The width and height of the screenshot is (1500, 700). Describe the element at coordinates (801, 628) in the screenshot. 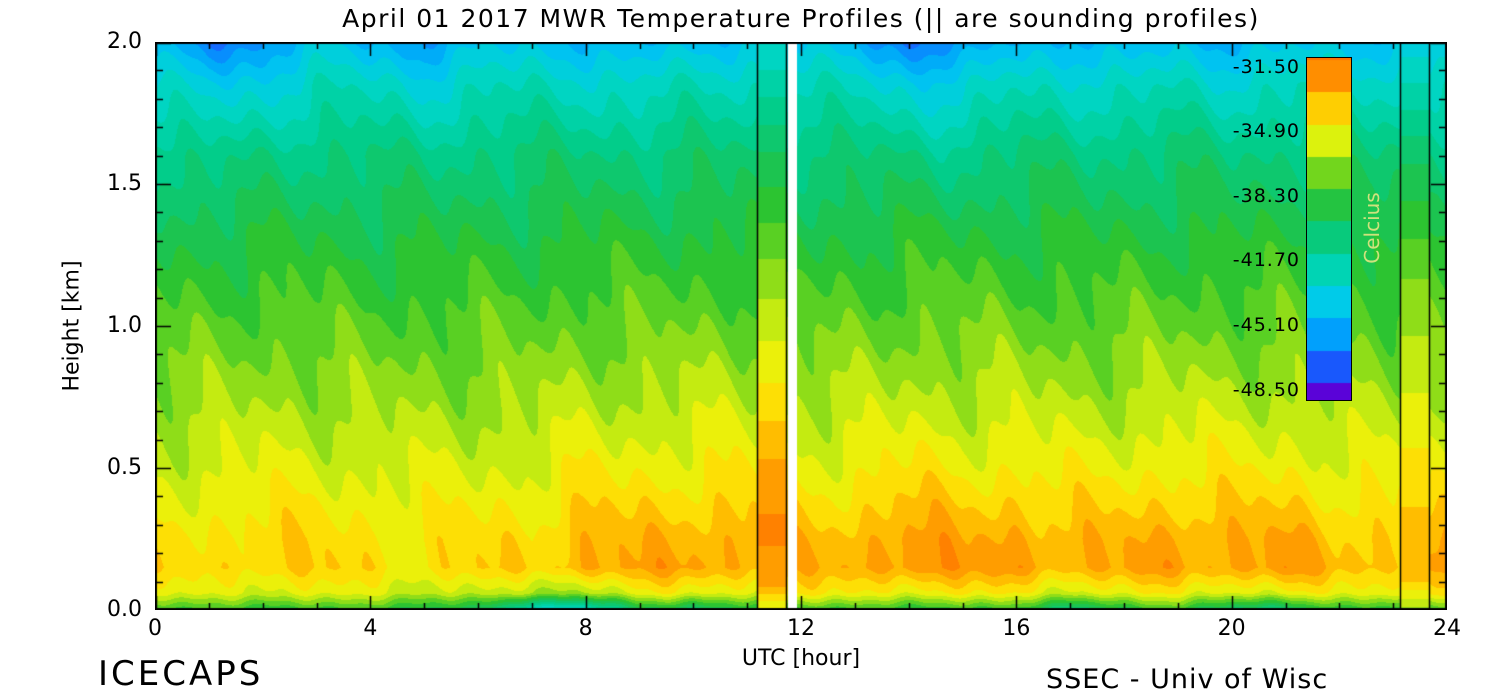

I see `x-axis-tick-label: 12` at that location.